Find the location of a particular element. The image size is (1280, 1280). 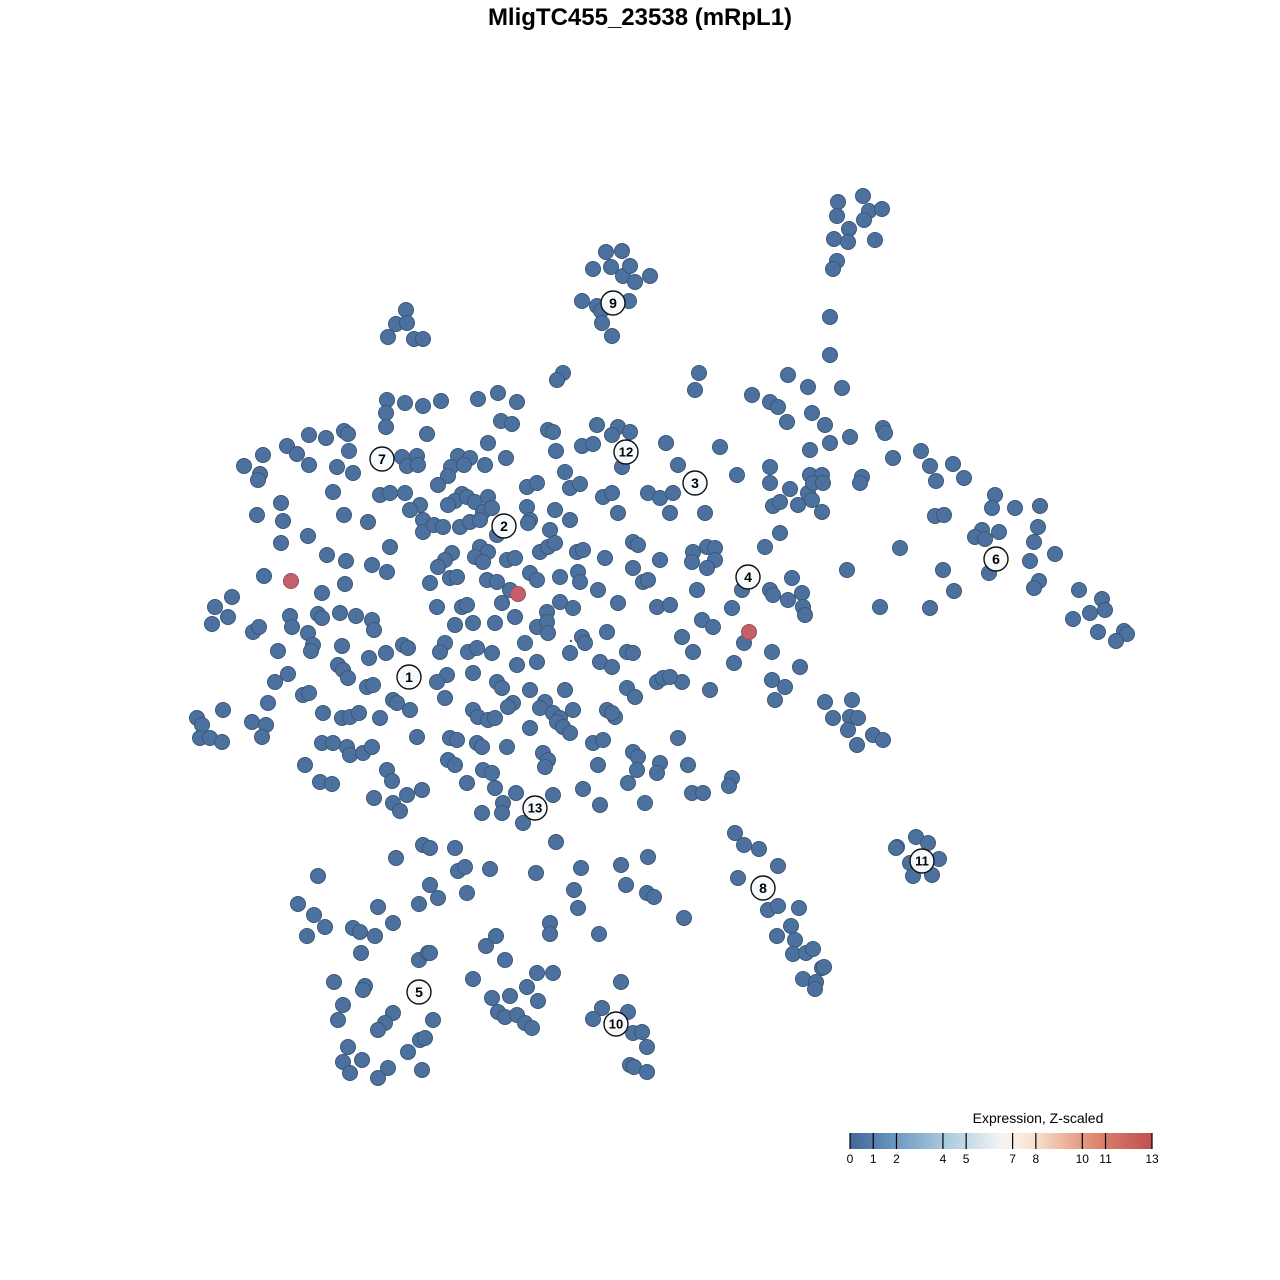

plot-title: MligTC455_23538 (mRpL1) is located at coordinates (640, 17).